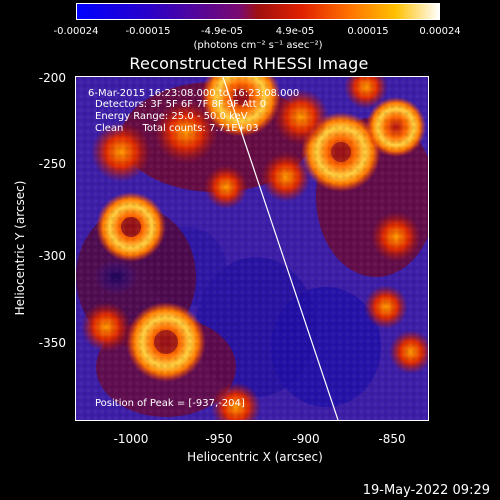 The image size is (500, 500). I want to click on x-tick: -900, so click(306, 439).